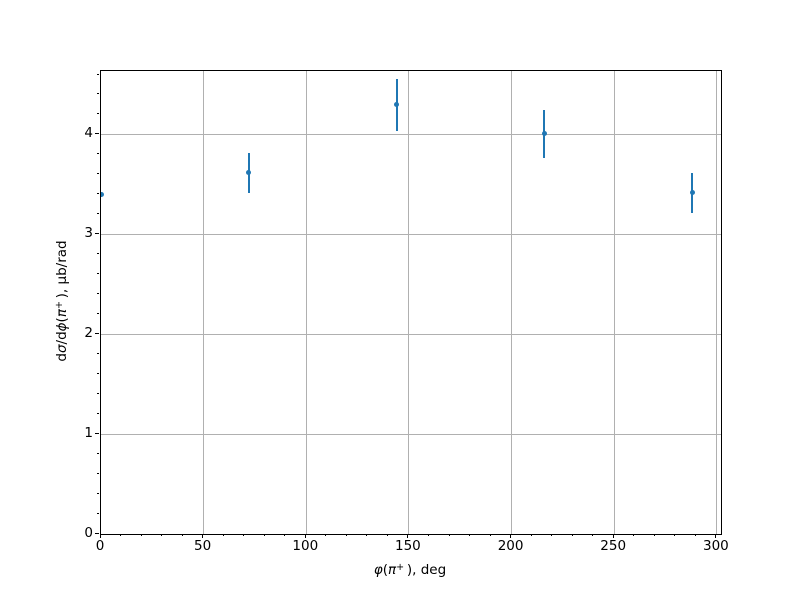 This screenshot has height=600, width=800. What do you see at coordinates (100, 546) in the screenshot?
I see `x-tick-label: 0` at bounding box center [100, 546].